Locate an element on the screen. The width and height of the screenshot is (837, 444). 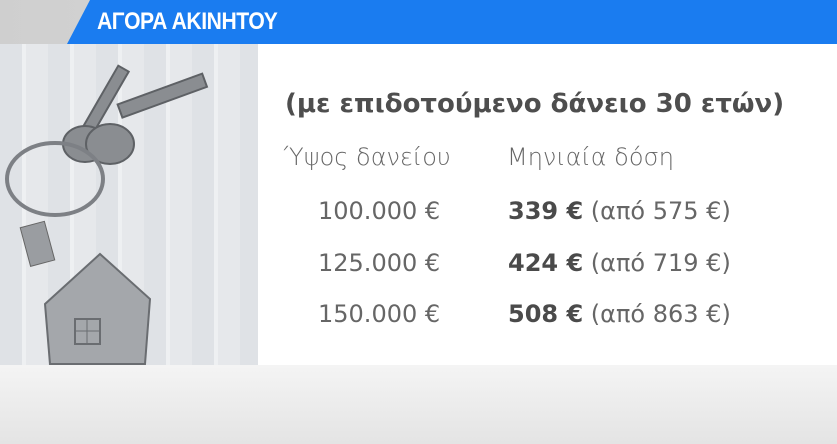
header-loan-amount: Ύψος δανείου is located at coordinates (367, 157).